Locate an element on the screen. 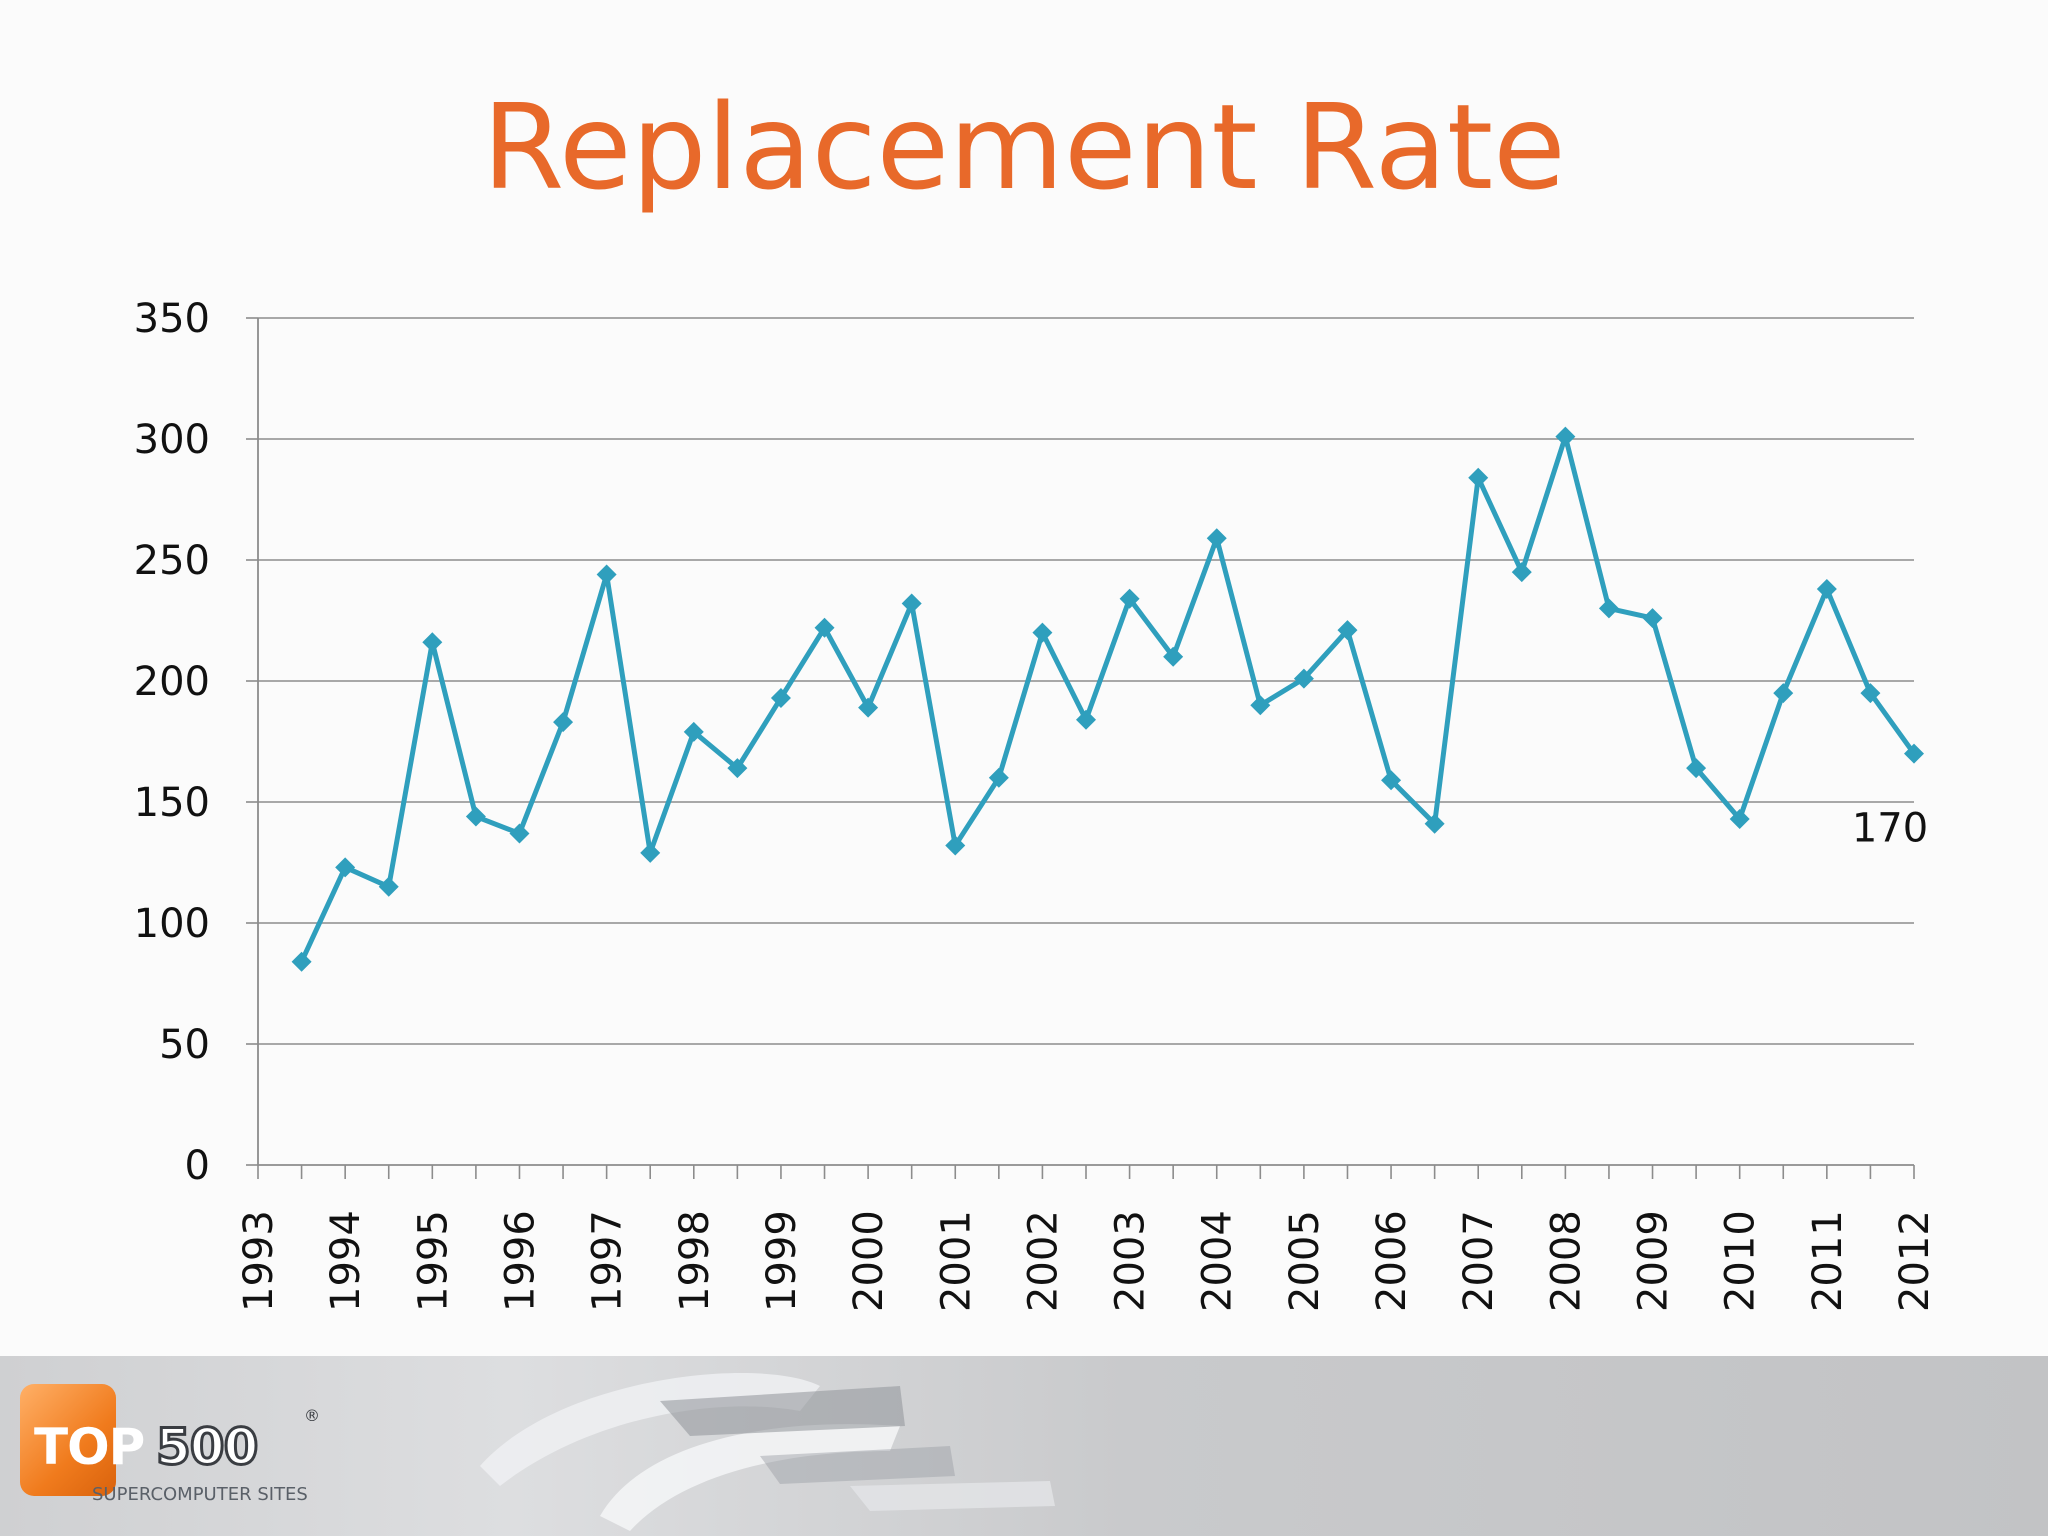 This screenshot has width=2048, height=1536. y-tick-label: 250 is located at coordinates (172, 561).